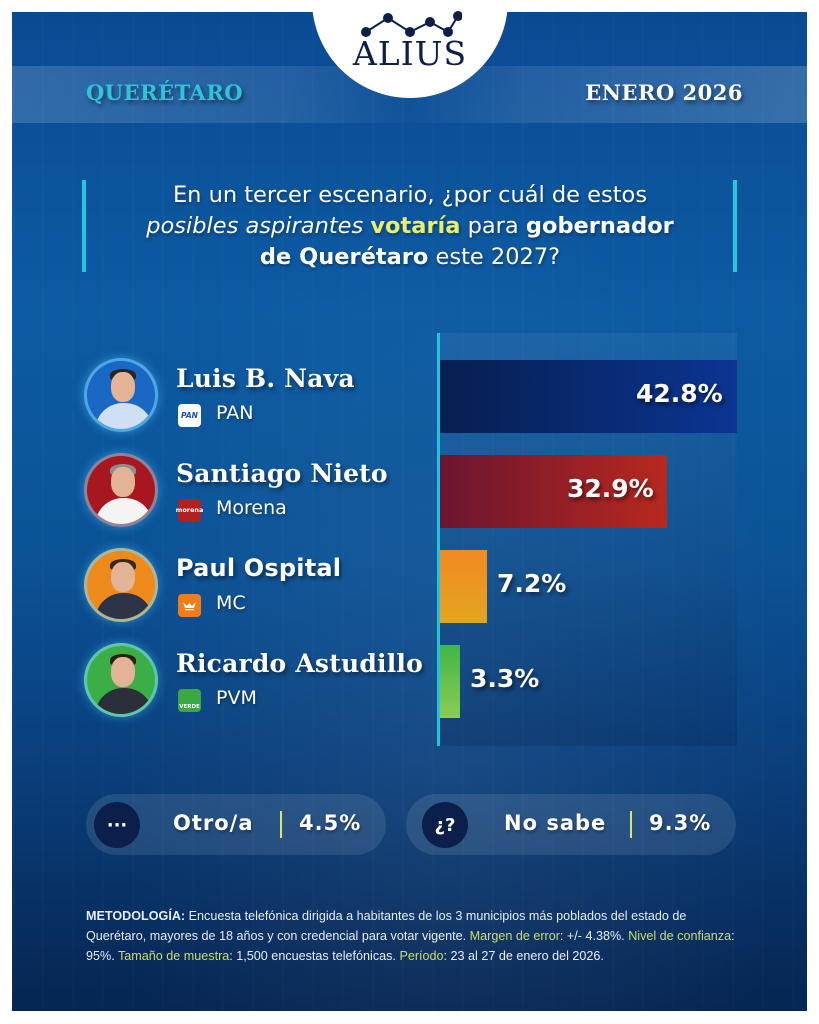 Image resolution: width=819 pixels, height=1024 pixels. Describe the element at coordinates (235, 413) in the screenshot. I see `party-name: PAN` at that location.